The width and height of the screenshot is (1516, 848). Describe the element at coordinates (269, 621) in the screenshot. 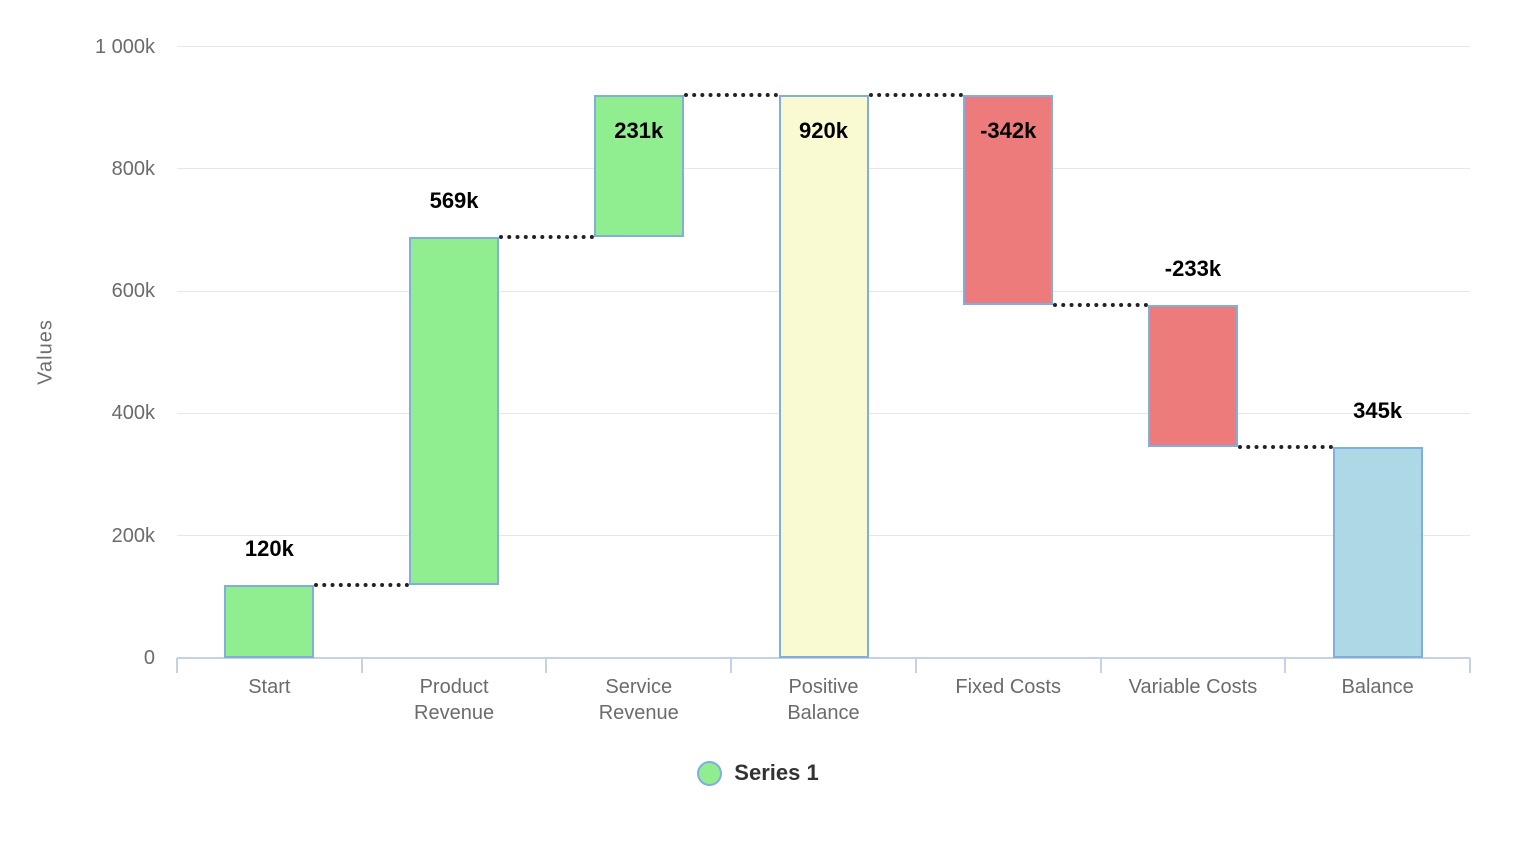

I see `bar-start` at that location.